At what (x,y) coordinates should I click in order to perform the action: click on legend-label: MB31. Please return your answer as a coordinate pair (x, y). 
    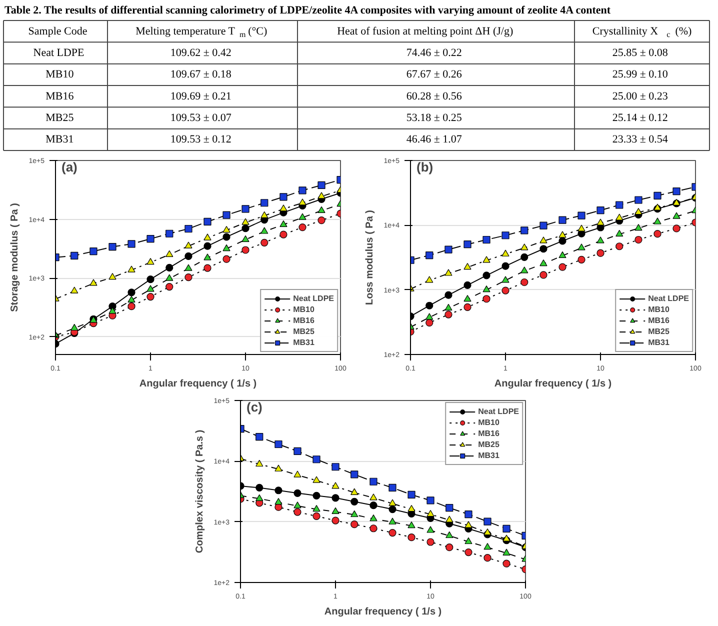
    Looking at the image, I should click on (659, 342).